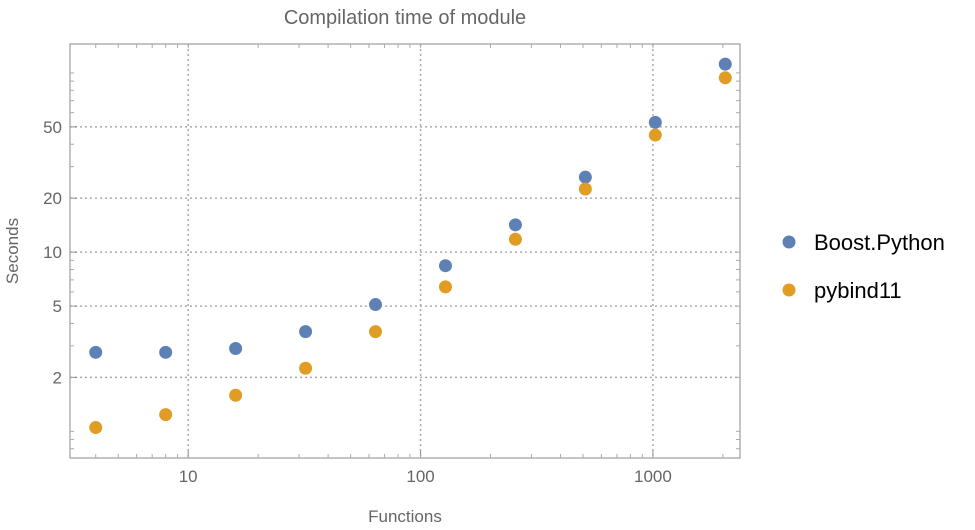  I want to click on x-axis-label: Functions, so click(405, 516).